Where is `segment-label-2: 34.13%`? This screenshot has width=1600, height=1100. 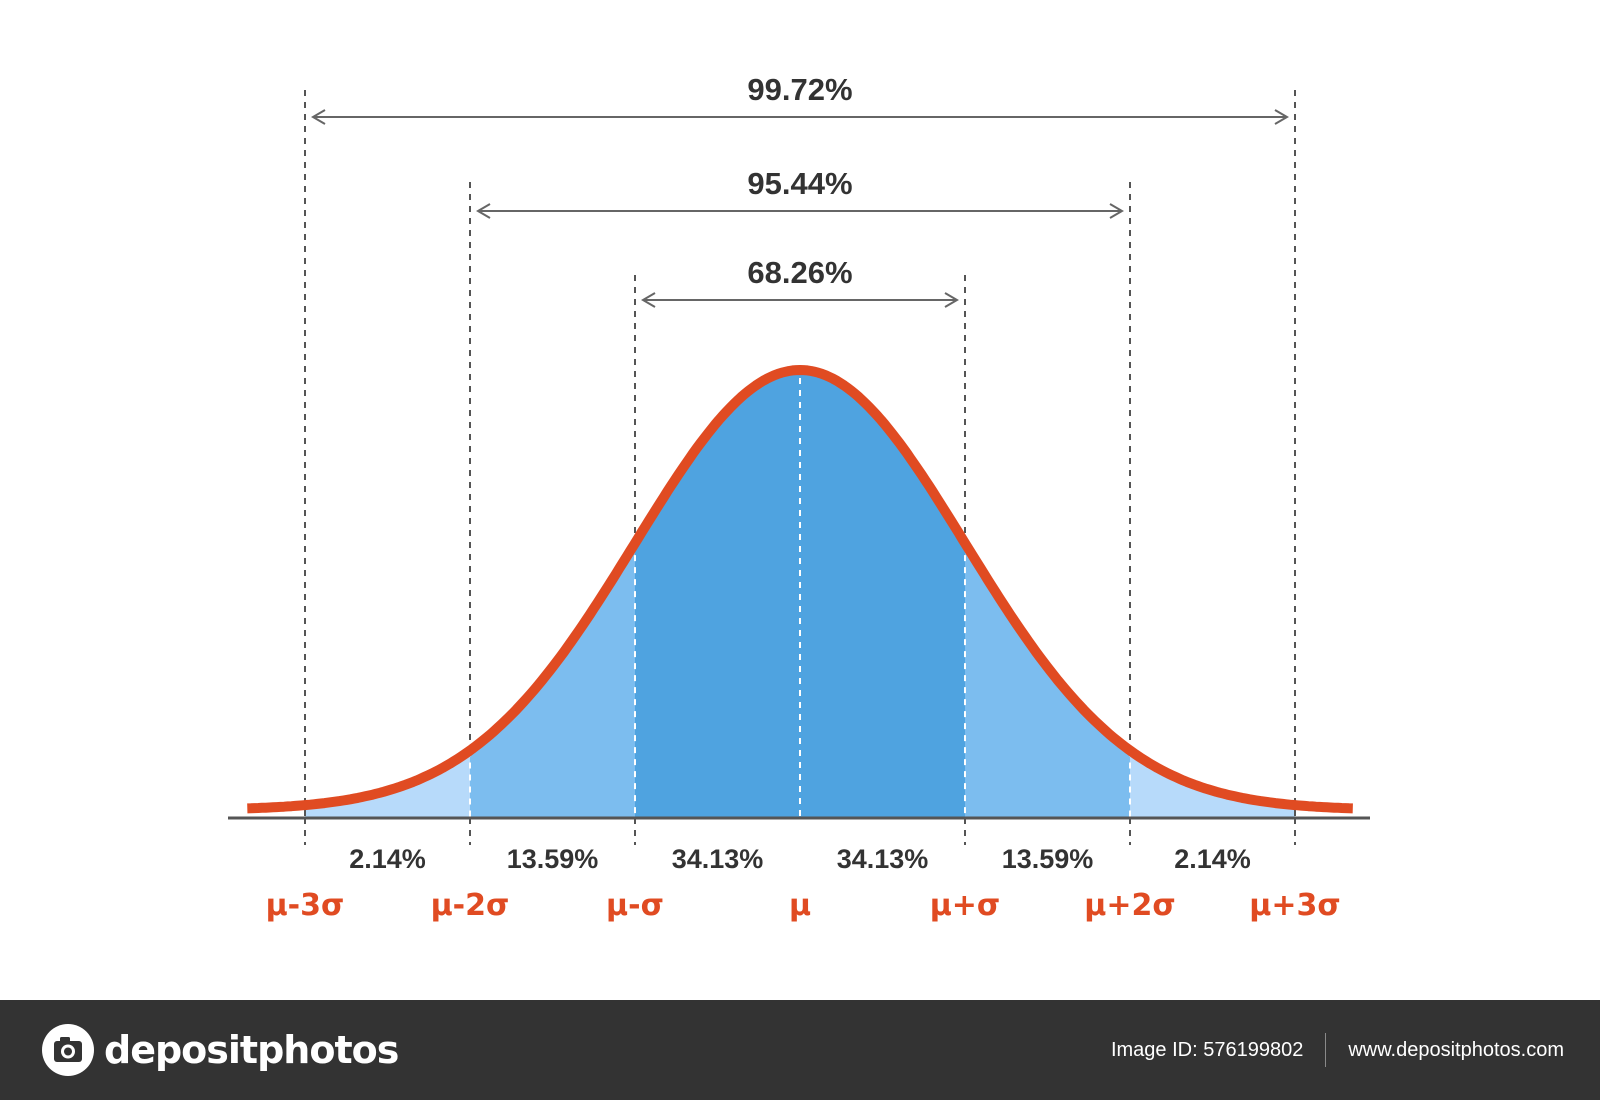 segment-label-2: 34.13% is located at coordinates (718, 859).